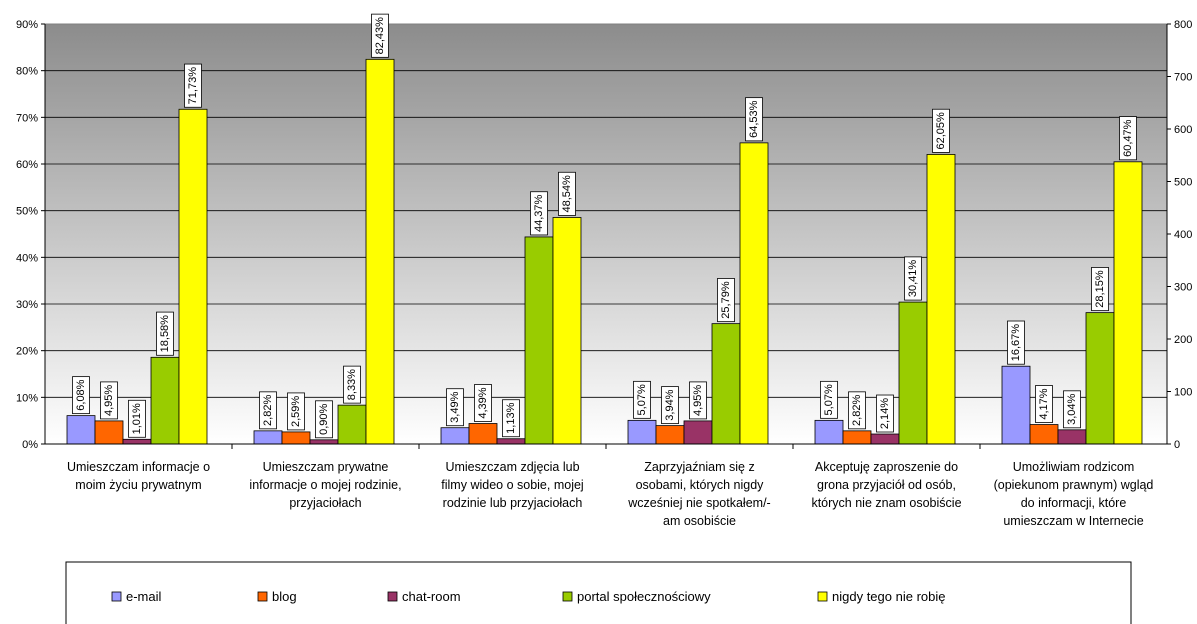  What do you see at coordinates (27, 212) in the screenshot?
I see `y-tick-label: 50%` at bounding box center [27, 212].